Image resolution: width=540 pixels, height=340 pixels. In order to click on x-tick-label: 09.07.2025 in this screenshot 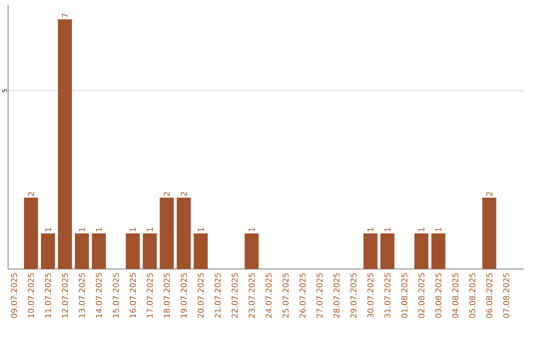, I will do `click(14, 295)`.